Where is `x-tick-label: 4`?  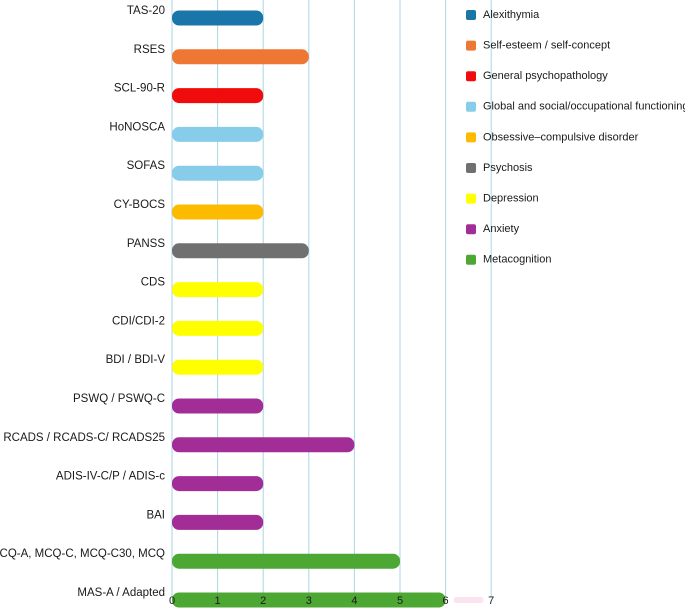 x-tick-label: 4 is located at coordinates (354, 601).